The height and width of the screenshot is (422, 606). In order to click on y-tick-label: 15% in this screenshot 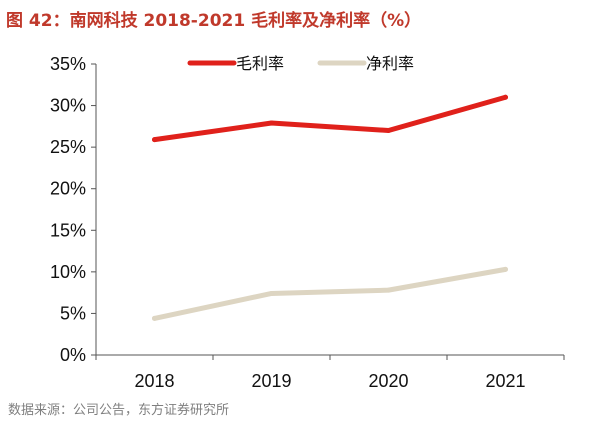, I will do `click(68, 230)`.